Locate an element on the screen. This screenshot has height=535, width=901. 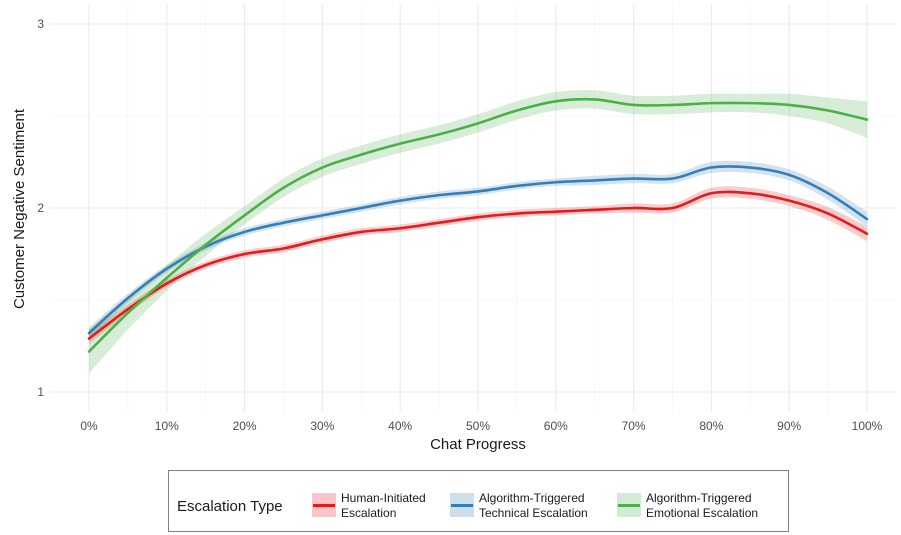
y-tick-label: 1 is located at coordinates (40, 392).